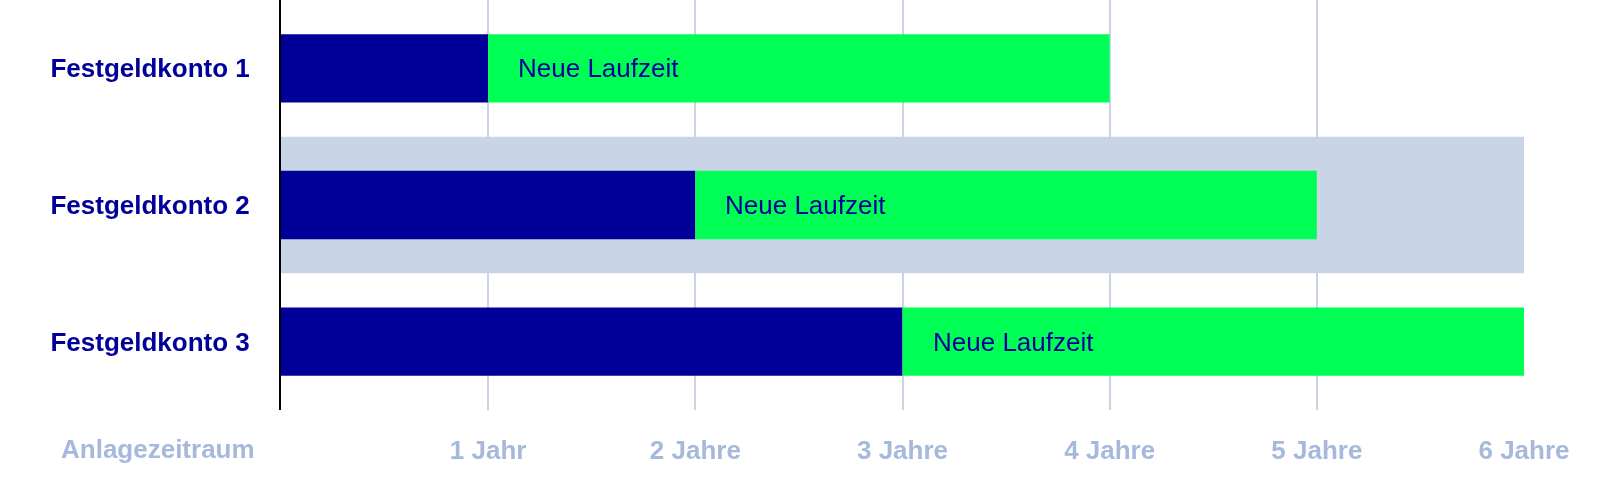  What do you see at coordinates (1317, 450) in the screenshot?
I see `x-tick-label: 5 Jahre` at bounding box center [1317, 450].